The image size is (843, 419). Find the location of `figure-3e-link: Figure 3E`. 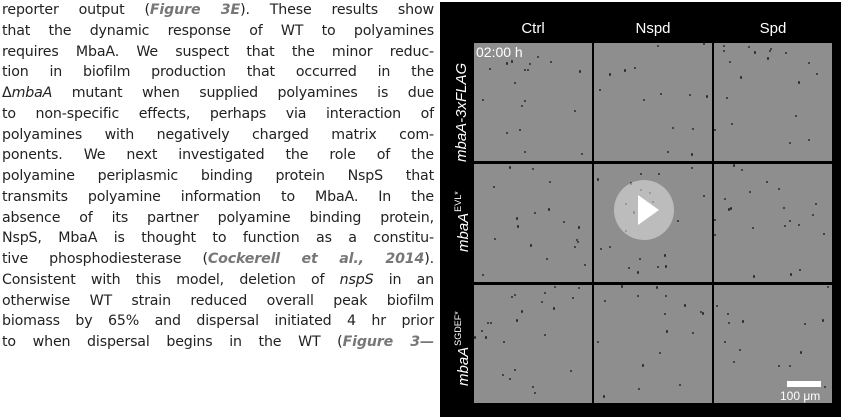

figure-3e-link: Figure 3E is located at coordinates (195, 10).